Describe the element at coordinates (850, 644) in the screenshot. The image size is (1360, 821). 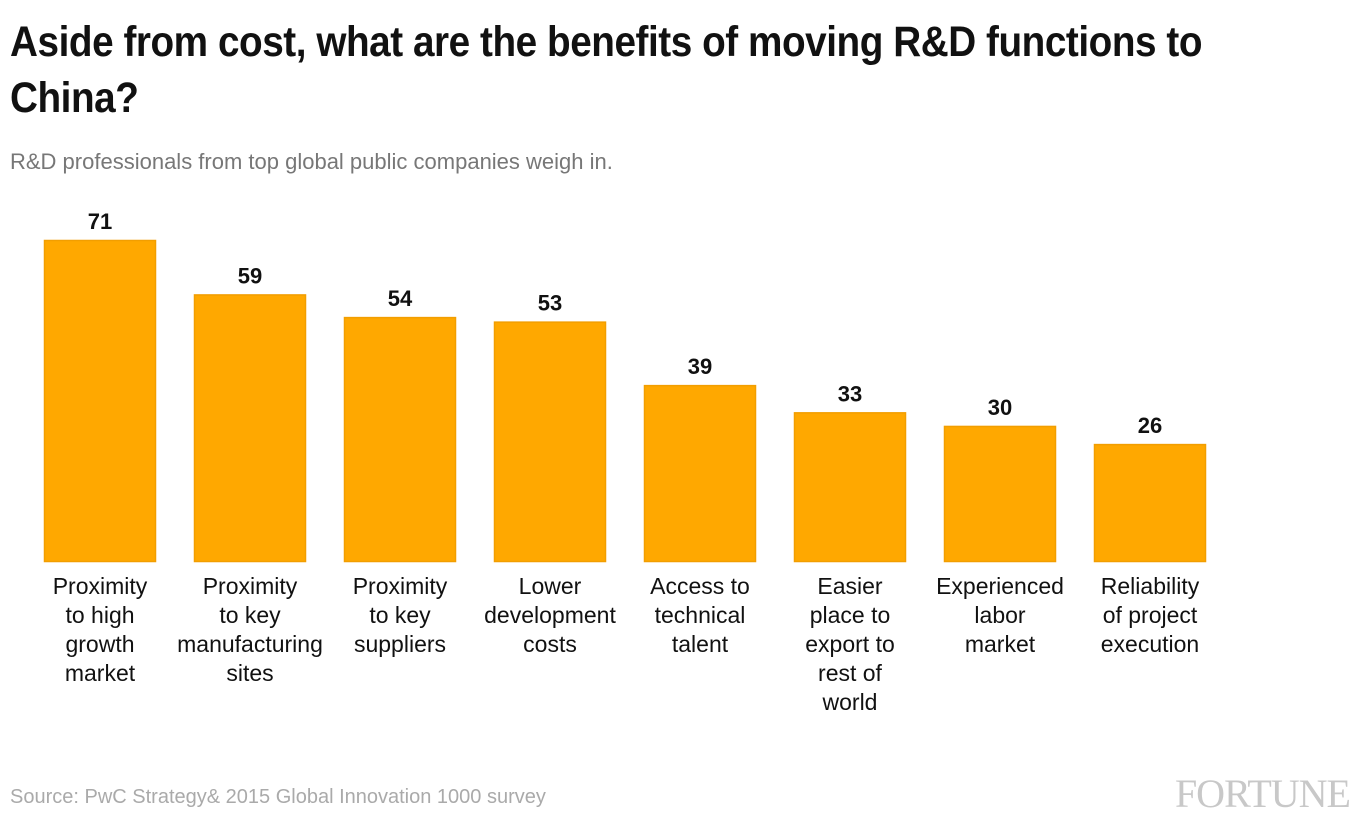
I see `category-label: Easier place to export to rest of world` at that location.